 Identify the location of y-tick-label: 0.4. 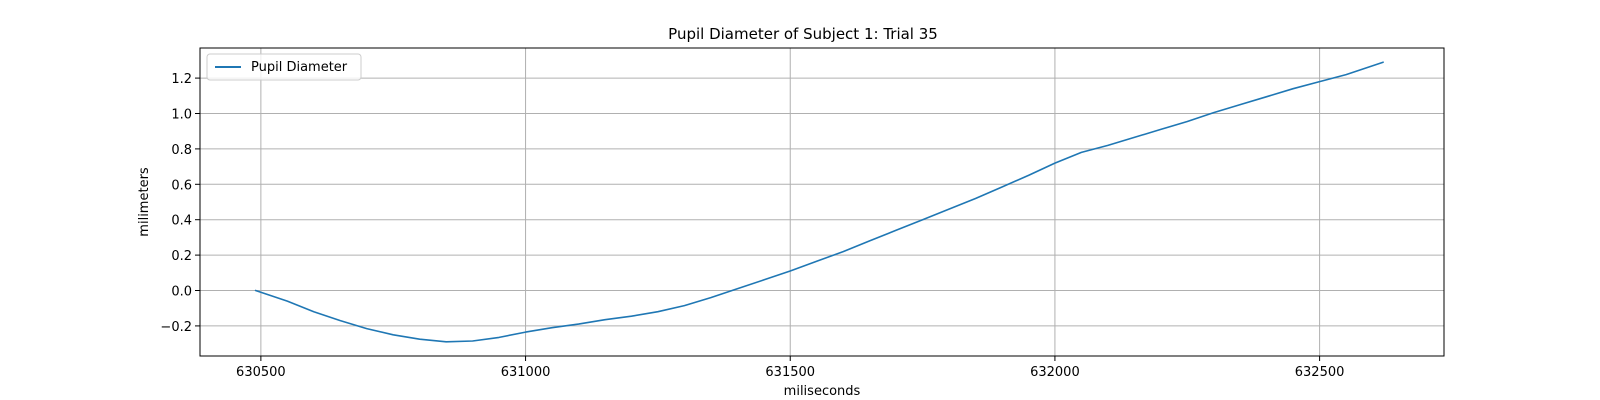
(181, 221).